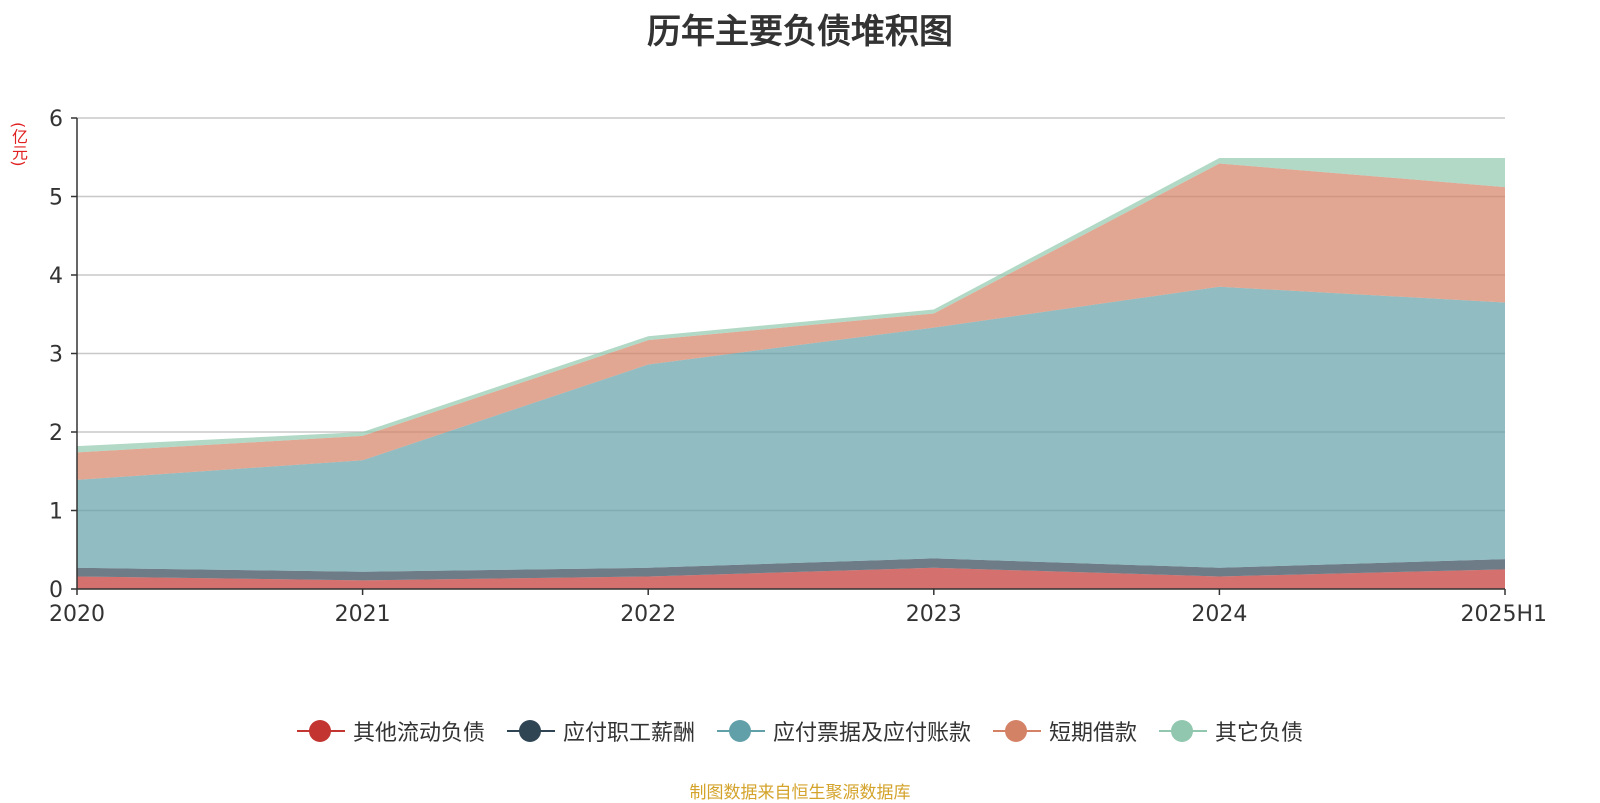  Describe the element at coordinates (1219, 614) in the screenshot. I see `x-tick-label: 2024` at that location.